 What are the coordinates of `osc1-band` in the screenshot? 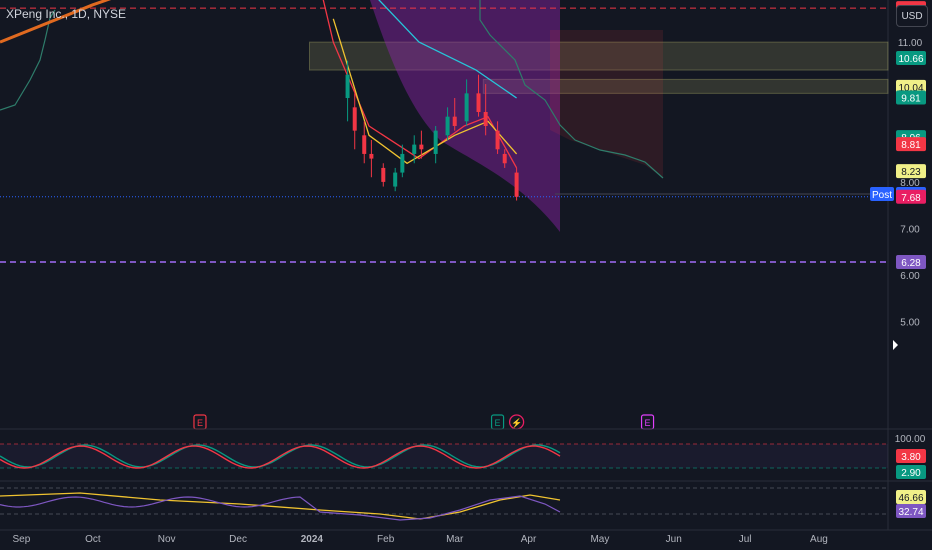 It's located at (444, 456).